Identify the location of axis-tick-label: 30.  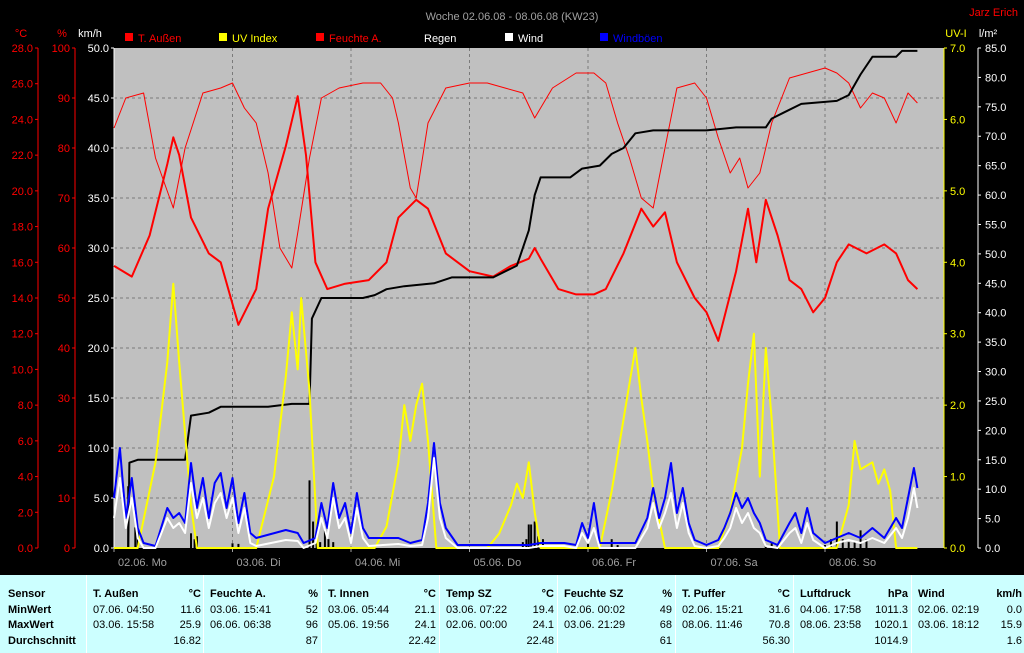
(64, 399).